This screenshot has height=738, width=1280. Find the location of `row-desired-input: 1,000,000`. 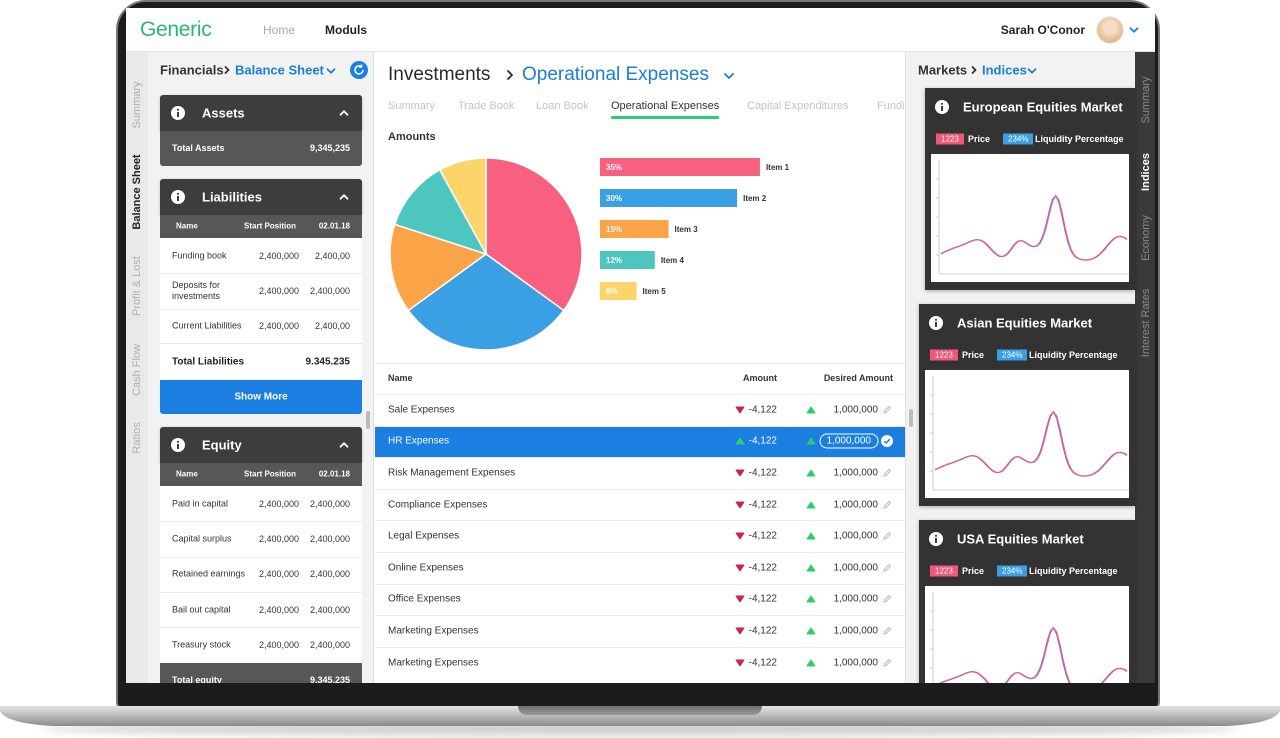

row-desired-input: 1,000,000 is located at coordinates (848, 441).